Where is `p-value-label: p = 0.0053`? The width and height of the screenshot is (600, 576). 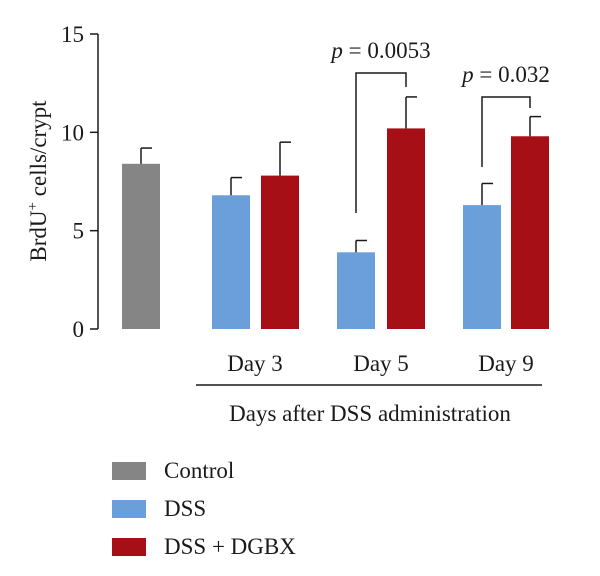
p-value-label: p = 0.0053 is located at coordinates (379, 50).